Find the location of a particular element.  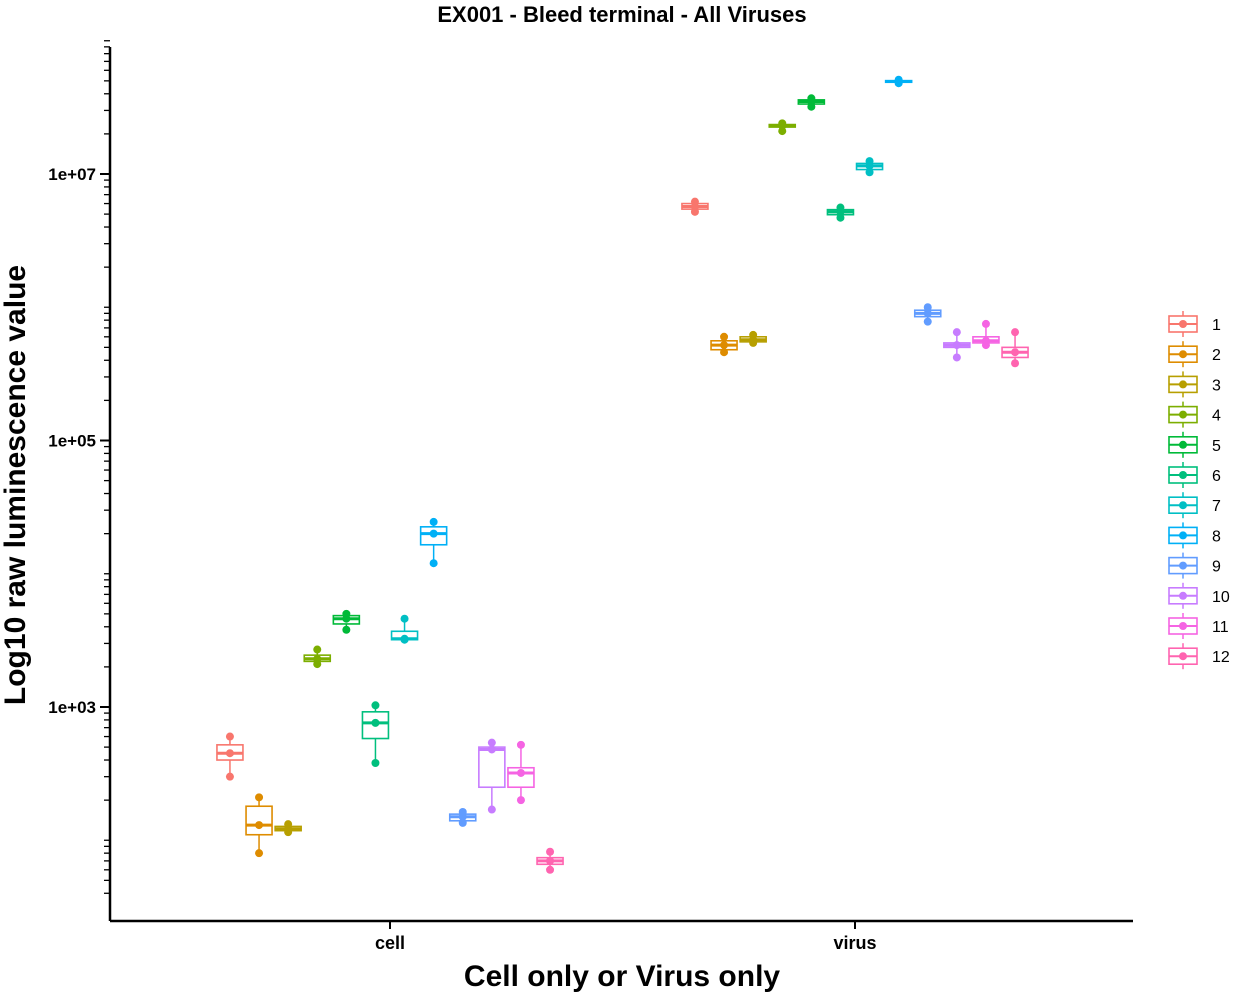

y-tick-label: 1e+03 is located at coordinates (72, 707).